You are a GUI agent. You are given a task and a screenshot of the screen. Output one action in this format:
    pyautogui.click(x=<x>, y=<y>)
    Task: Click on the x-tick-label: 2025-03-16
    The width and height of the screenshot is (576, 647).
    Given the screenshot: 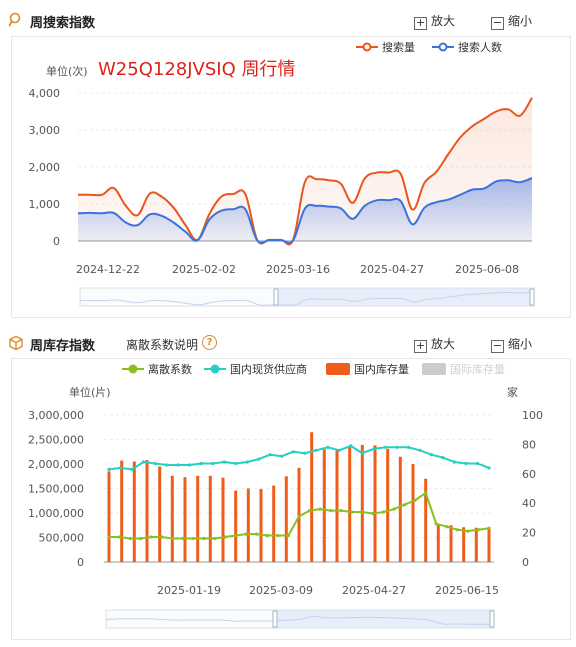 What is the action you would take?
    pyautogui.click(x=298, y=269)
    